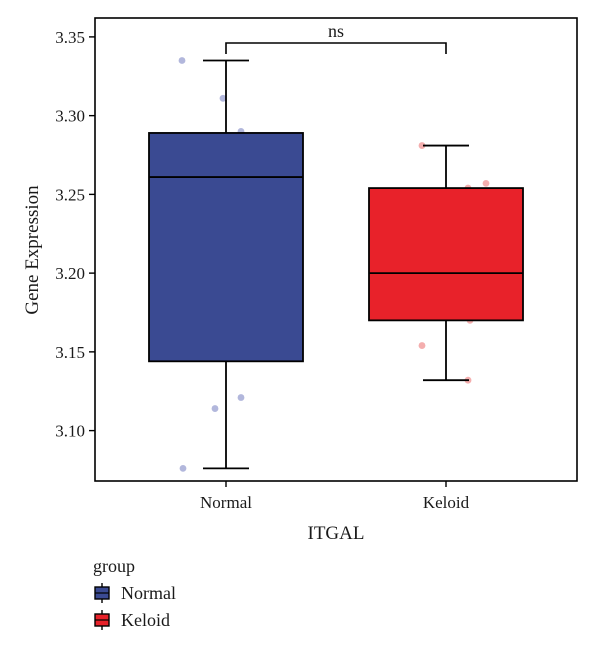 The image size is (600, 649). What do you see at coordinates (226, 502) in the screenshot?
I see `x-tick-label: Normal` at bounding box center [226, 502].